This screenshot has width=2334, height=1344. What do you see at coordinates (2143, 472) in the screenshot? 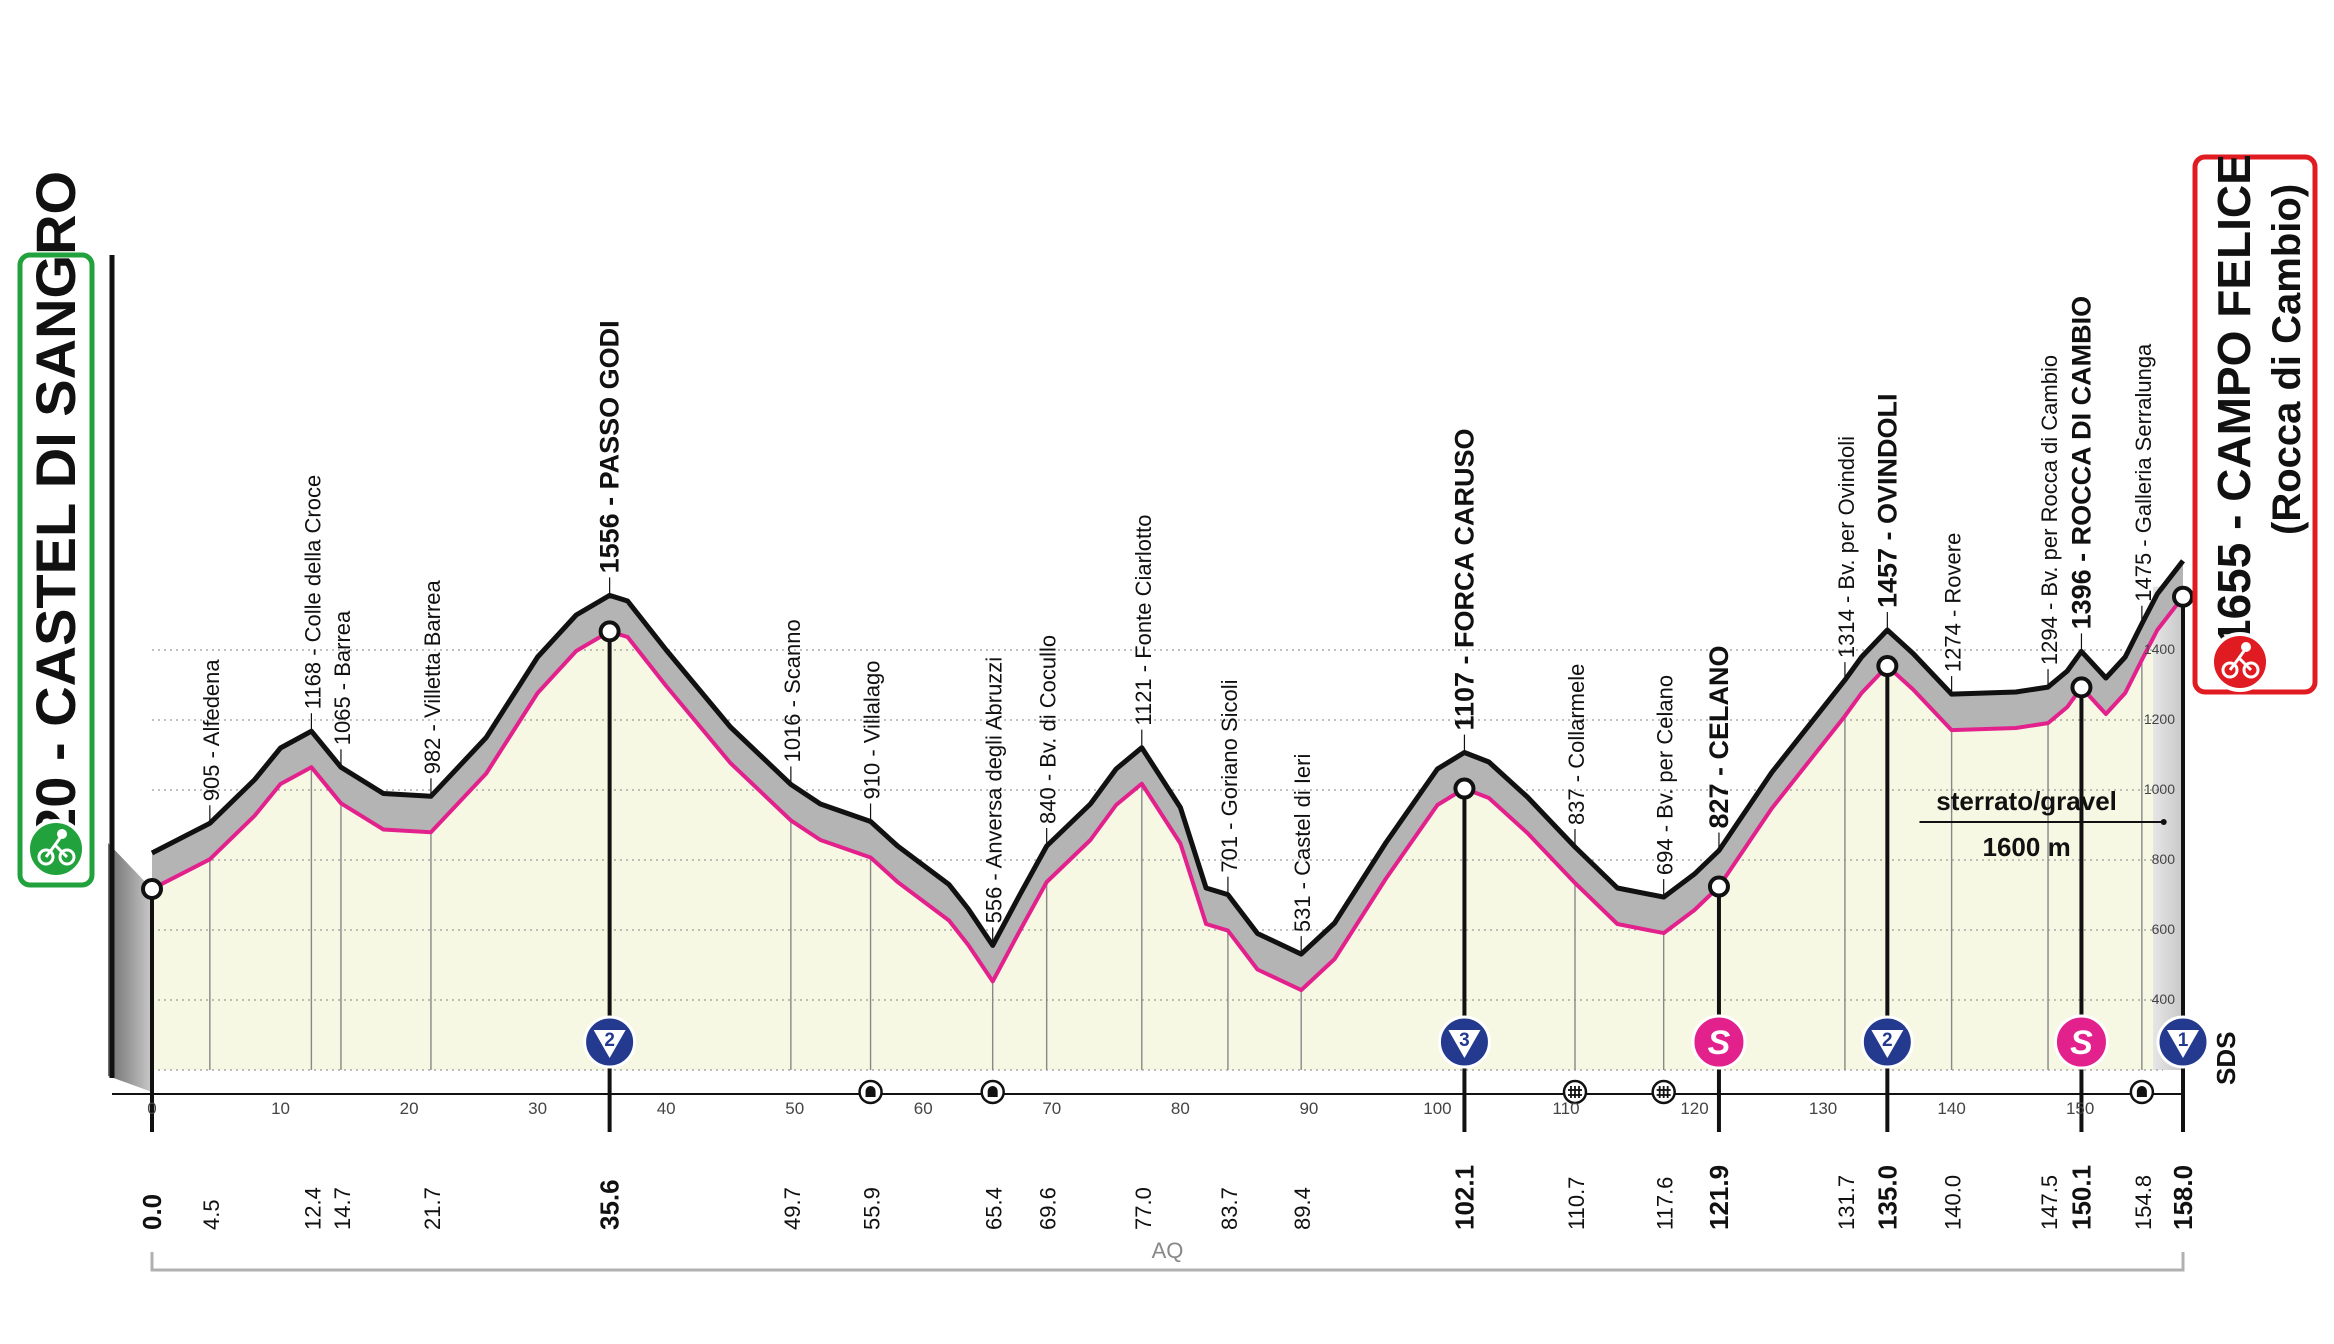
I see `waypoint-label: 1475 - Galleria Serralunga` at bounding box center [2143, 472].